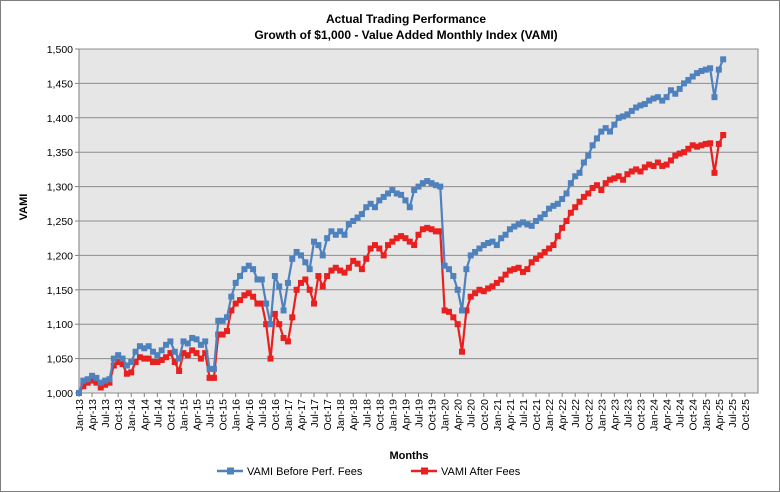 This screenshot has height=493, width=780. I want to click on y-tick-label: 1,050, so click(60, 360).